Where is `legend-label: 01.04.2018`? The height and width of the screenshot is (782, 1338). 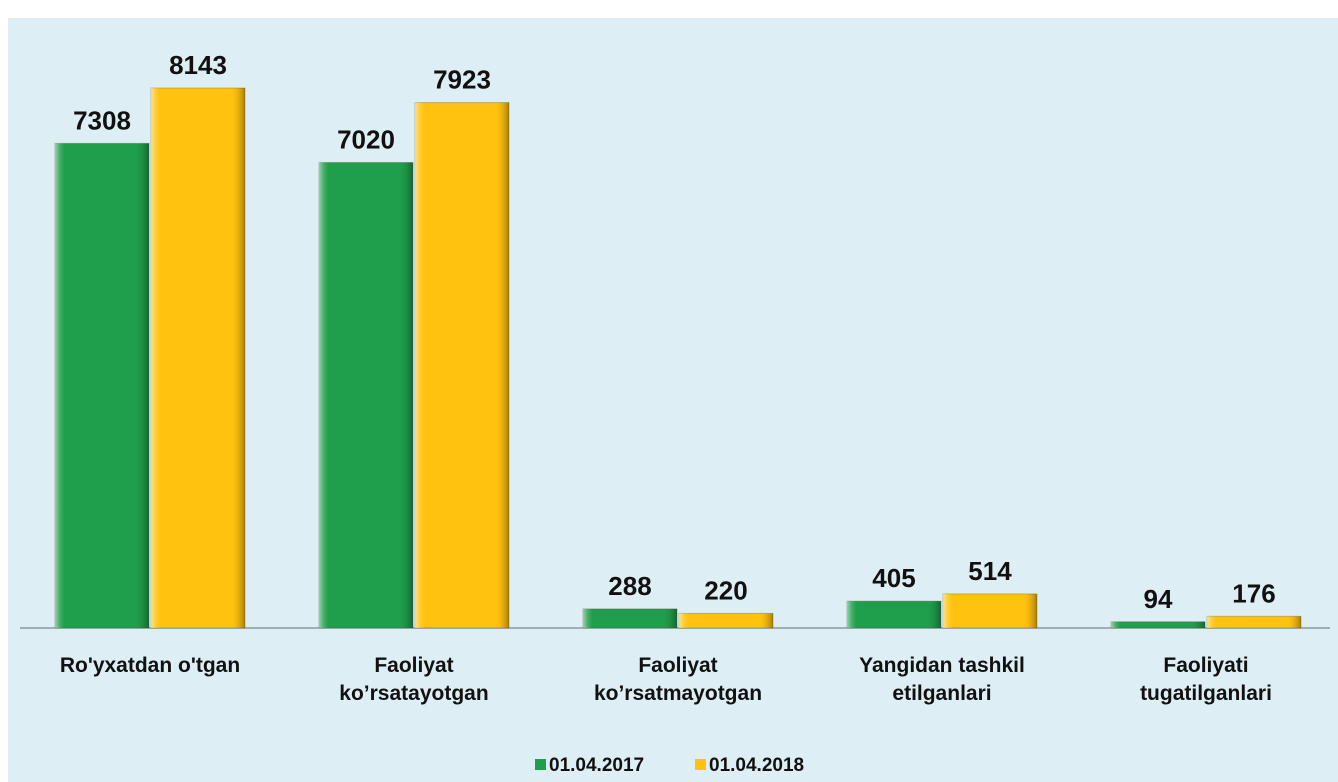 legend-label: 01.04.2018 is located at coordinates (756, 765).